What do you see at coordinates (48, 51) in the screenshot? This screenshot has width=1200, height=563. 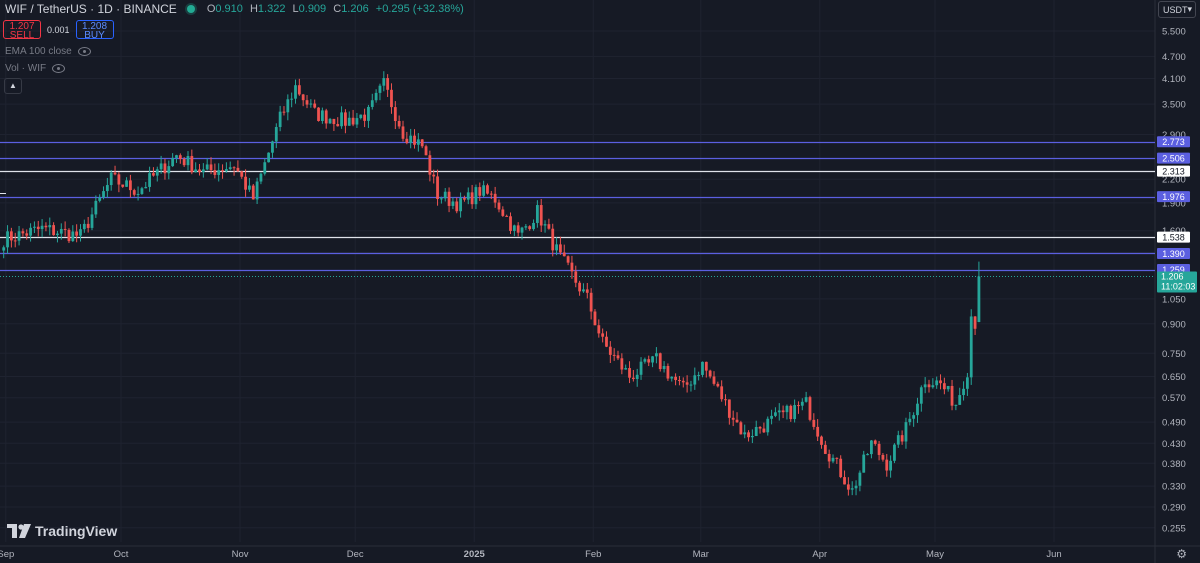 I see `ema-indicator: EMA 100 close` at bounding box center [48, 51].